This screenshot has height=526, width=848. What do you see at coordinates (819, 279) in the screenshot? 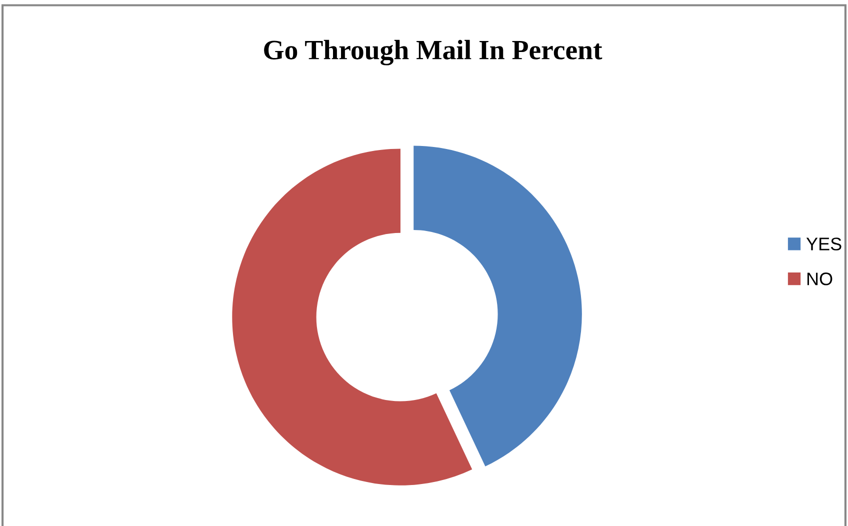
I see `legend-label: NO` at bounding box center [819, 279].